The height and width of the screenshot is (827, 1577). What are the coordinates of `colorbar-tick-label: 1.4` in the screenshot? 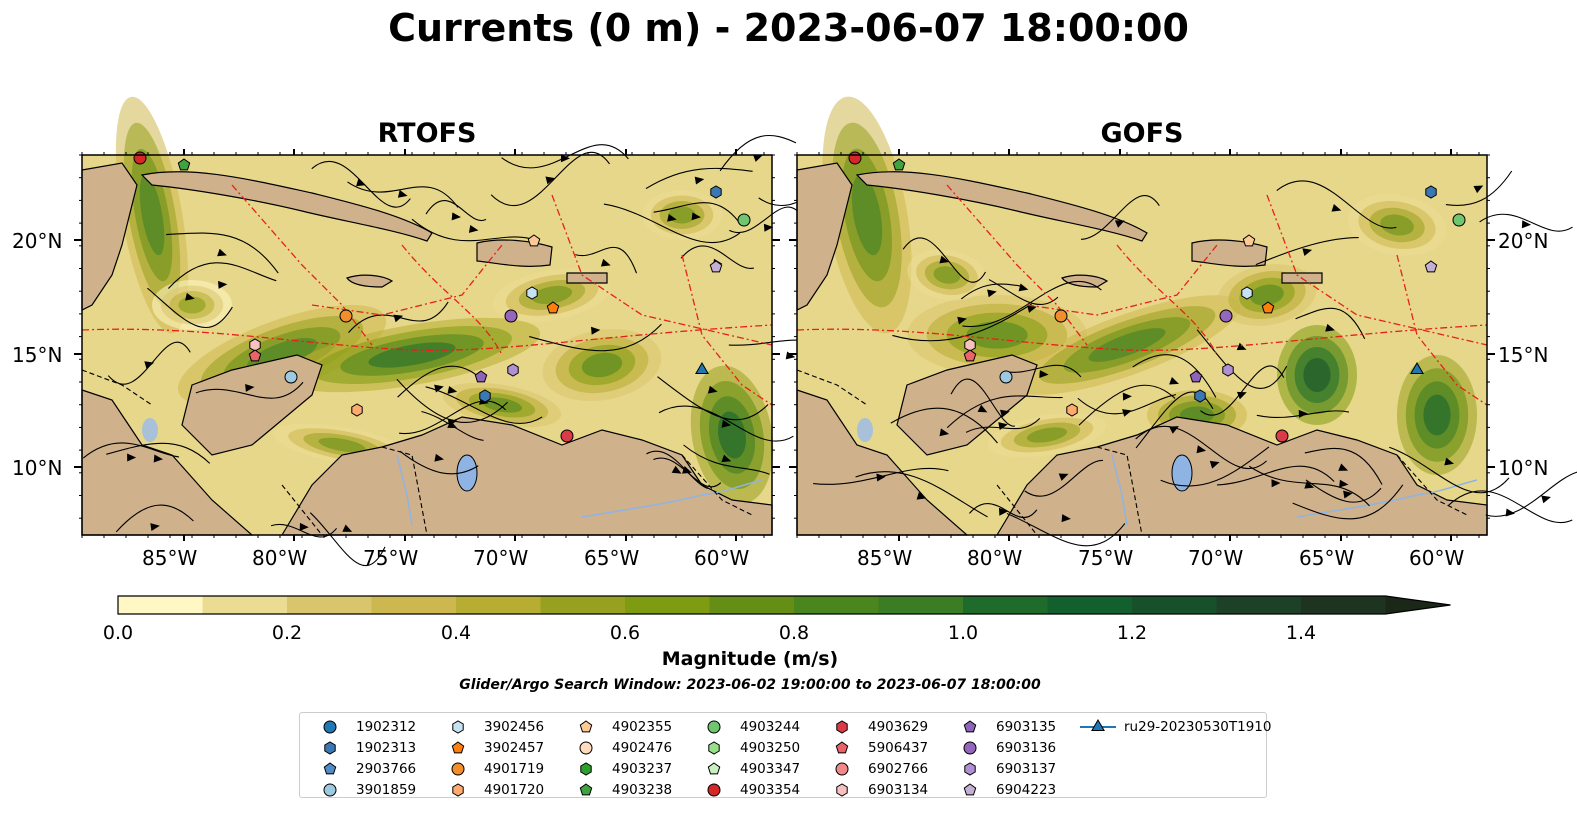 It's located at (1301, 633).